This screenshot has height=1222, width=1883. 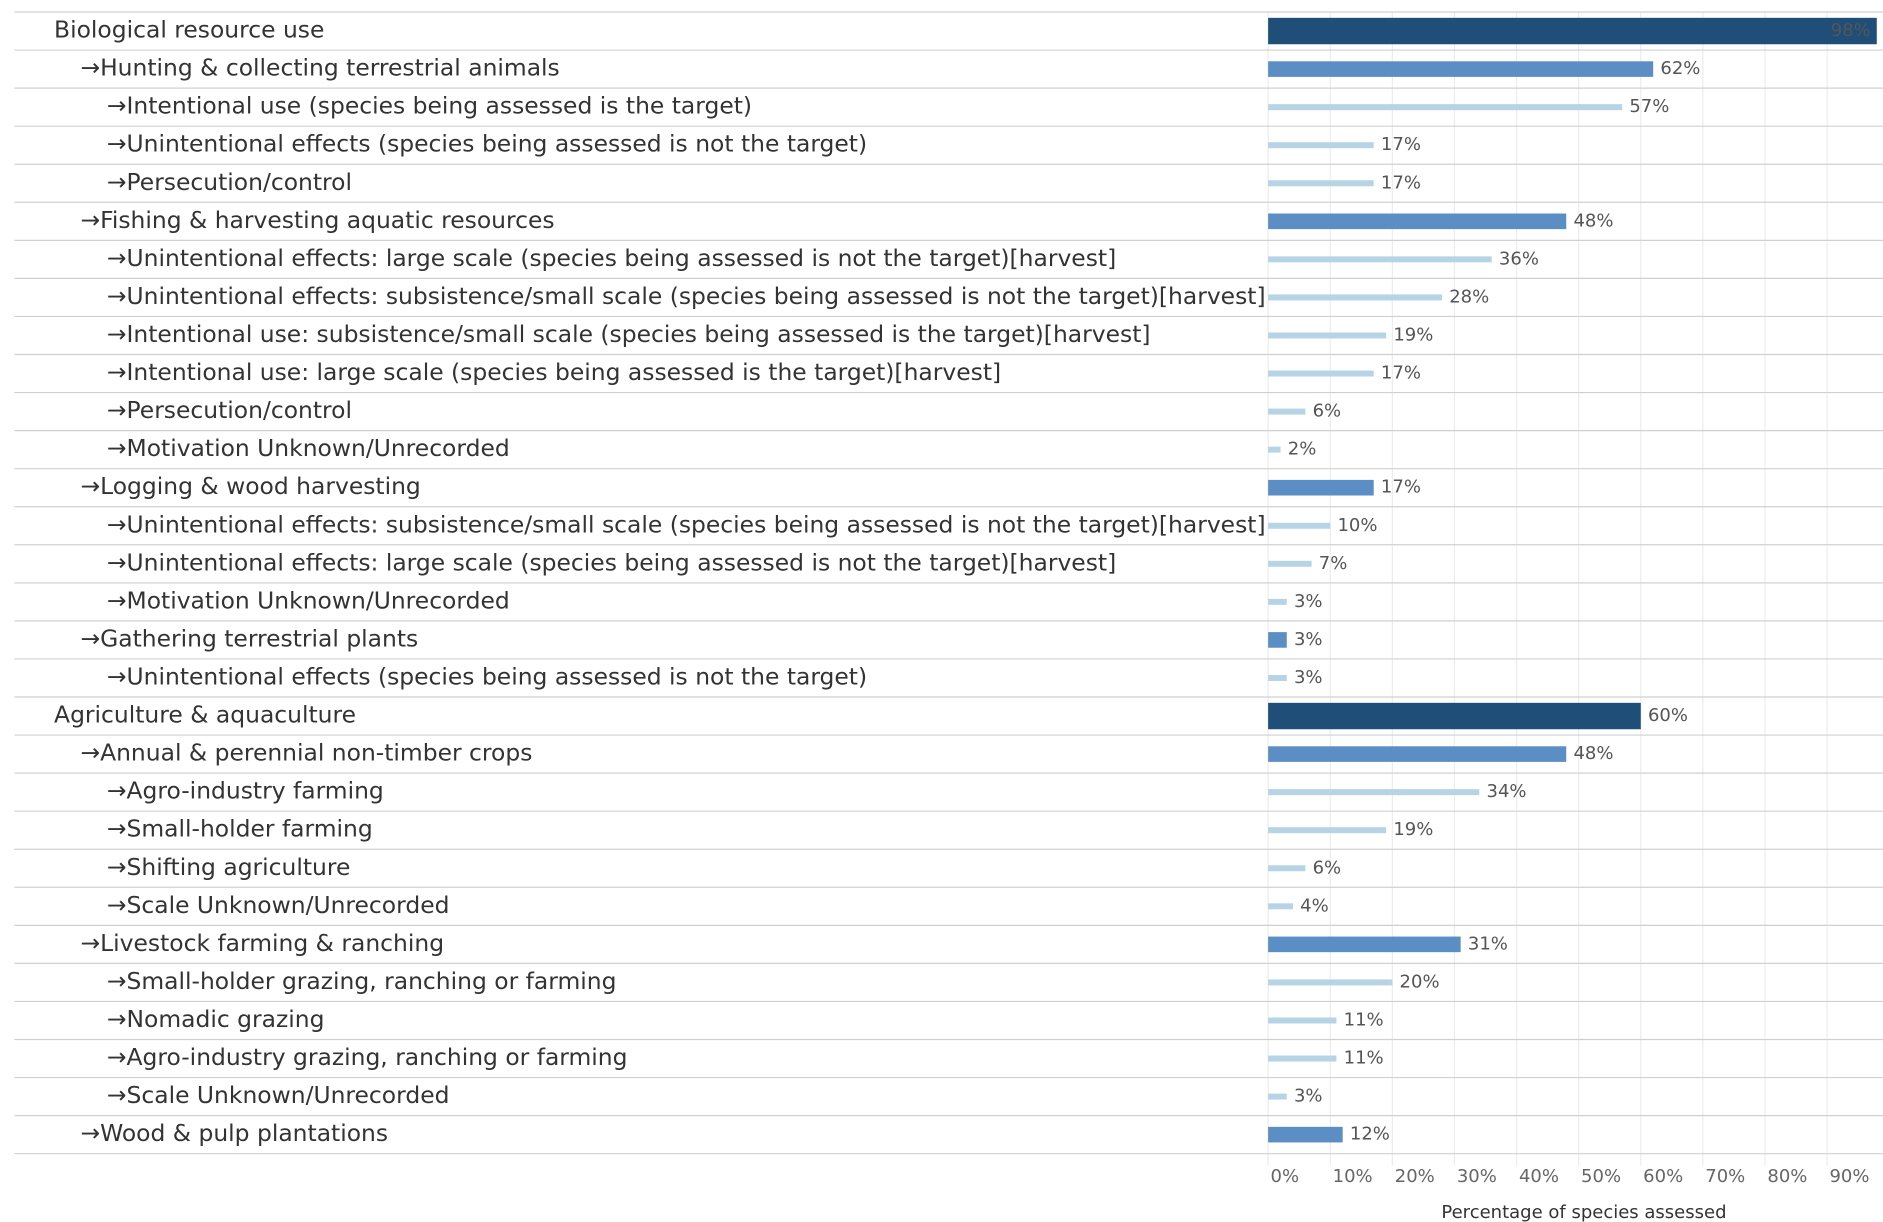 What do you see at coordinates (245, 791) in the screenshot?
I see `category-label: →Agro-industry farming` at bounding box center [245, 791].